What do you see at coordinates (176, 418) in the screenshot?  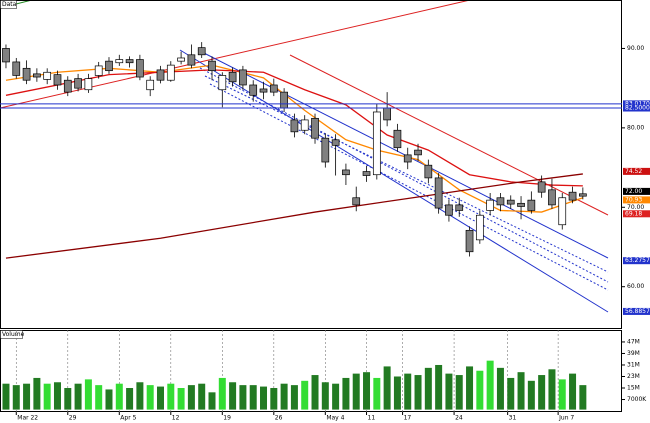 I see `x-tick-label: 12` at bounding box center [176, 418].